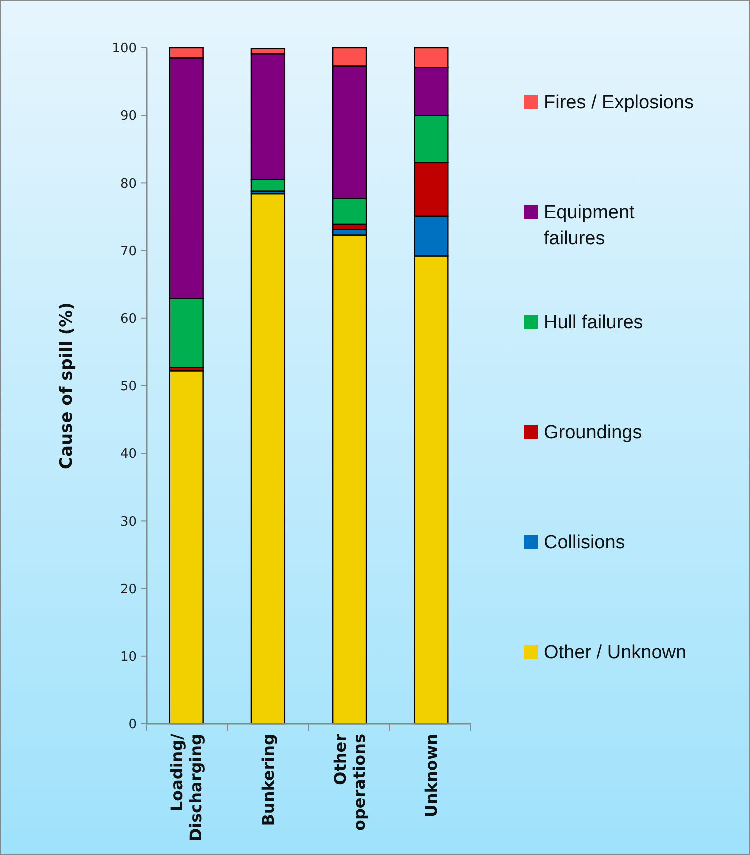 This screenshot has height=855, width=750. What do you see at coordinates (67, 386) in the screenshot?
I see `y-axis-title: Cause of spill (%)` at bounding box center [67, 386].